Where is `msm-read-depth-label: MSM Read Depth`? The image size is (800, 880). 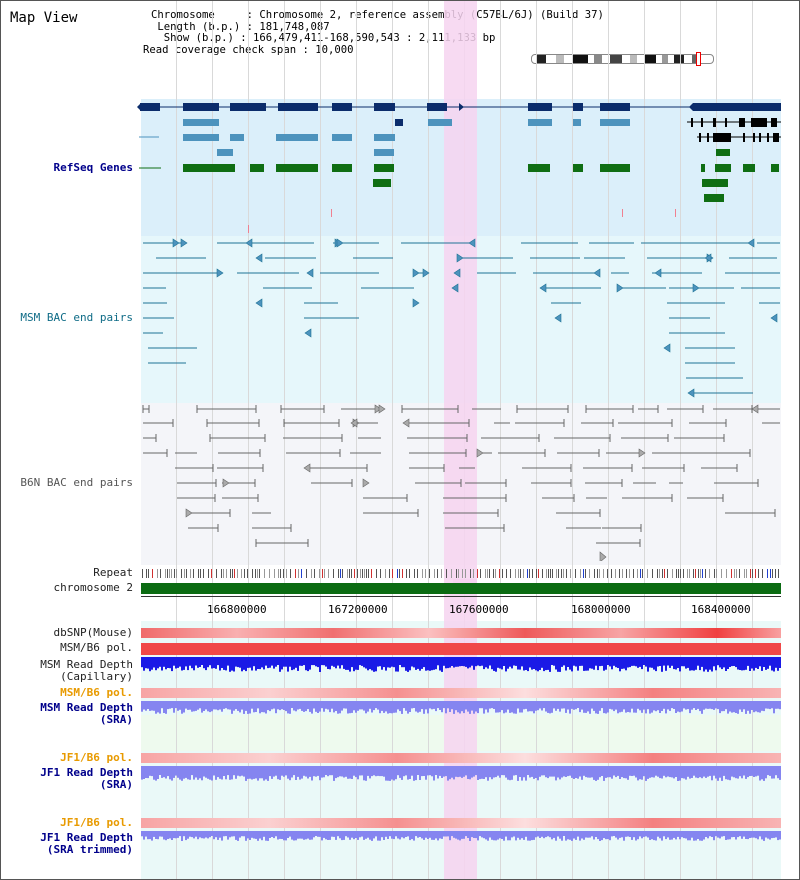 msm-read-depth-label: MSM Read Depth is located at coordinates (86, 664).